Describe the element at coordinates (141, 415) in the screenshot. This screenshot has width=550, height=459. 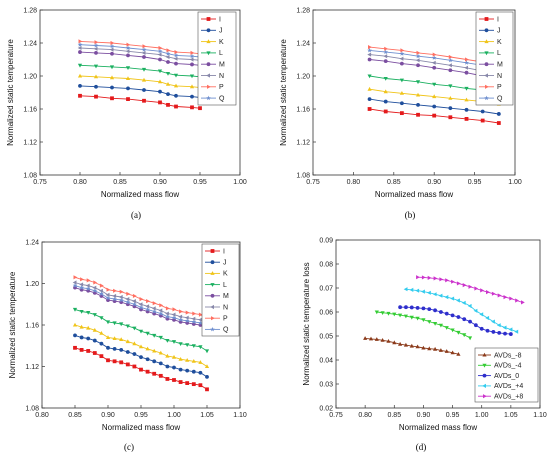
I see `x-tick-label: 0.95` at that location.